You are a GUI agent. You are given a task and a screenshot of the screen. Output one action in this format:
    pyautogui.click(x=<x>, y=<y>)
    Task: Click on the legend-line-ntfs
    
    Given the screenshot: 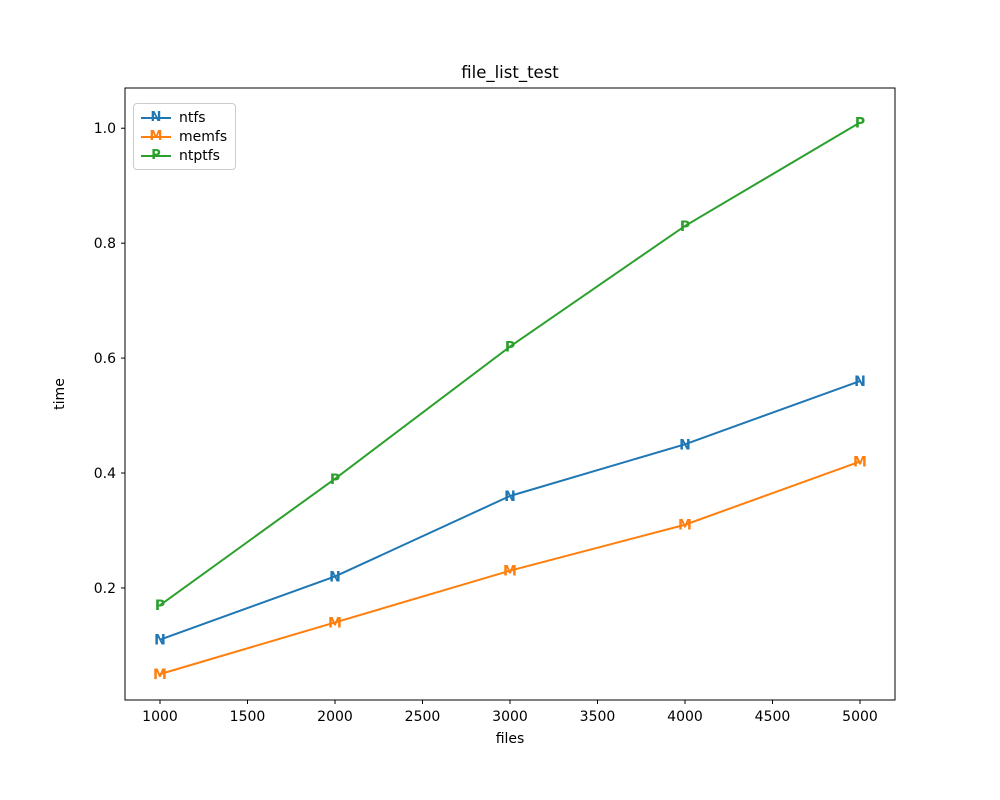 What is the action you would take?
    pyautogui.click(x=156, y=117)
    